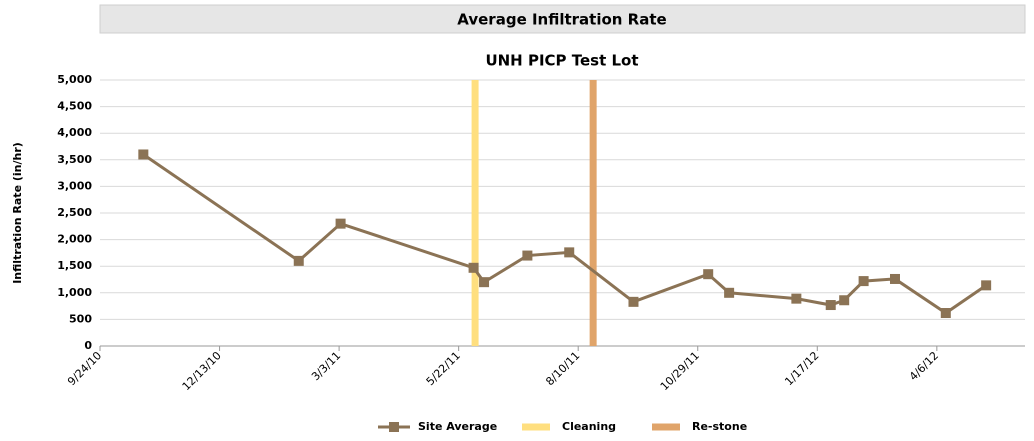  I want to click on title-box, so click(562, 19).